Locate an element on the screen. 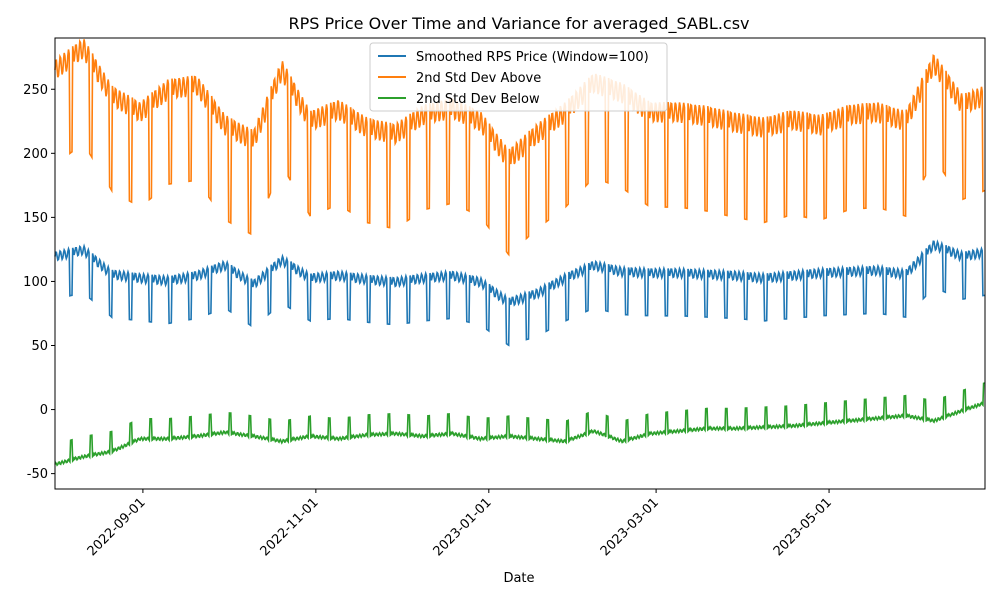 This screenshot has width=1000, height=600. y-tick-label: 250 is located at coordinates (35, 90).